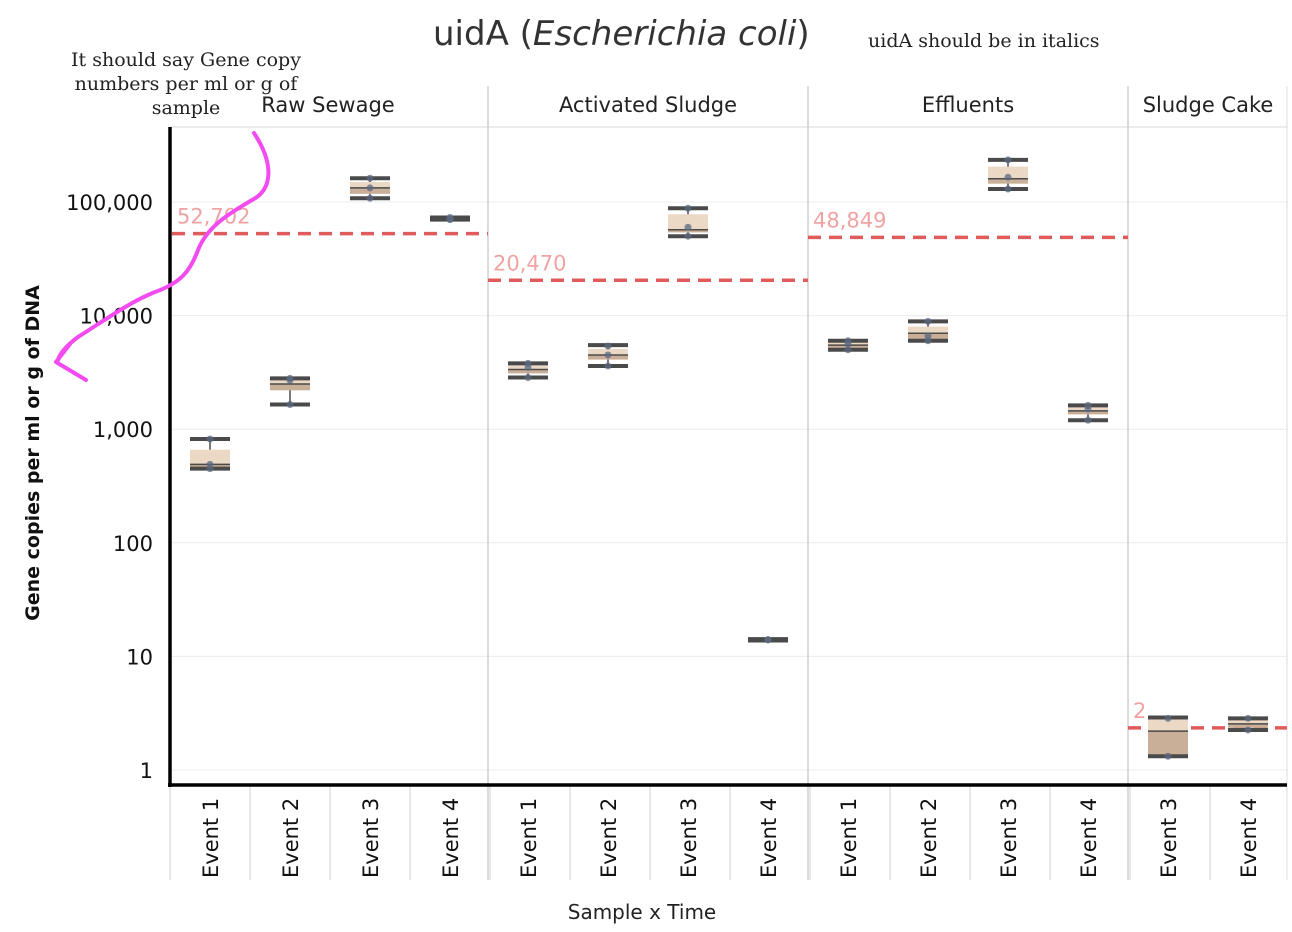 The image size is (1292, 932). What do you see at coordinates (109, 203) in the screenshot?
I see `y-tick-label: 100,000` at bounding box center [109, 203].